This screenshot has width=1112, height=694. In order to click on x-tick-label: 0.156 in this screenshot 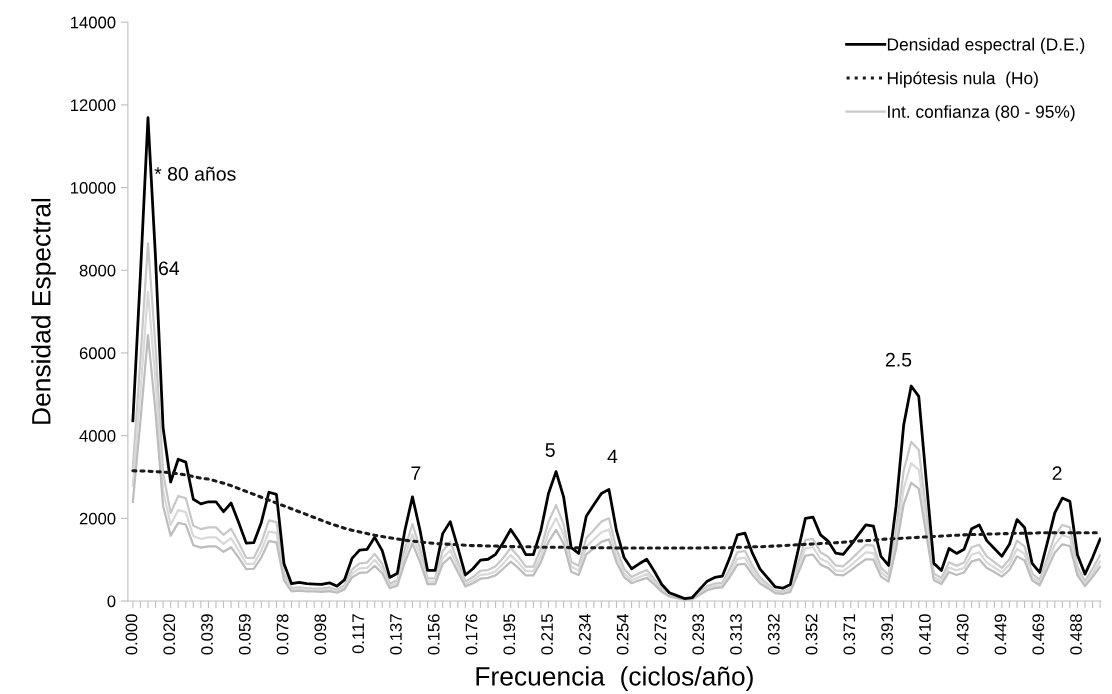, I will do `click(433, 634)`.